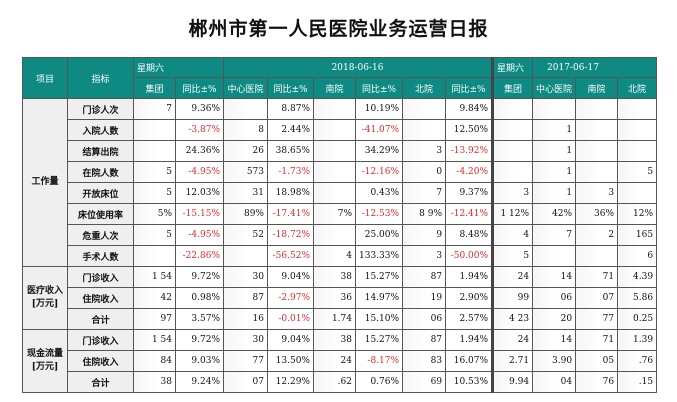  Describe the element at coordinates (637, 172) in the screenshot. I see `prev-year-cell: 5` at that location.